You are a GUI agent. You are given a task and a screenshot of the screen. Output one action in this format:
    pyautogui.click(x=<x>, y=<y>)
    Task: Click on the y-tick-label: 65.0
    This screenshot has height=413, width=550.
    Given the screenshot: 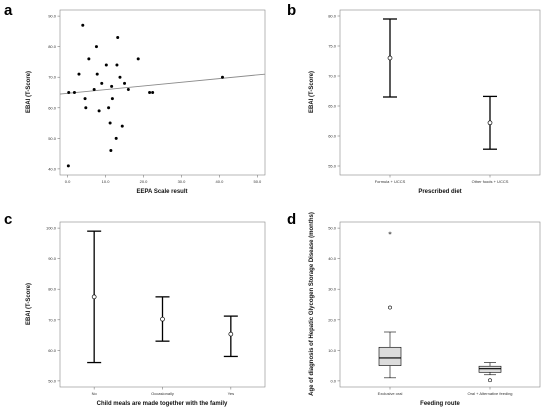 What is the action you would take?
    pyautogui.click(x=332, y=106)
    